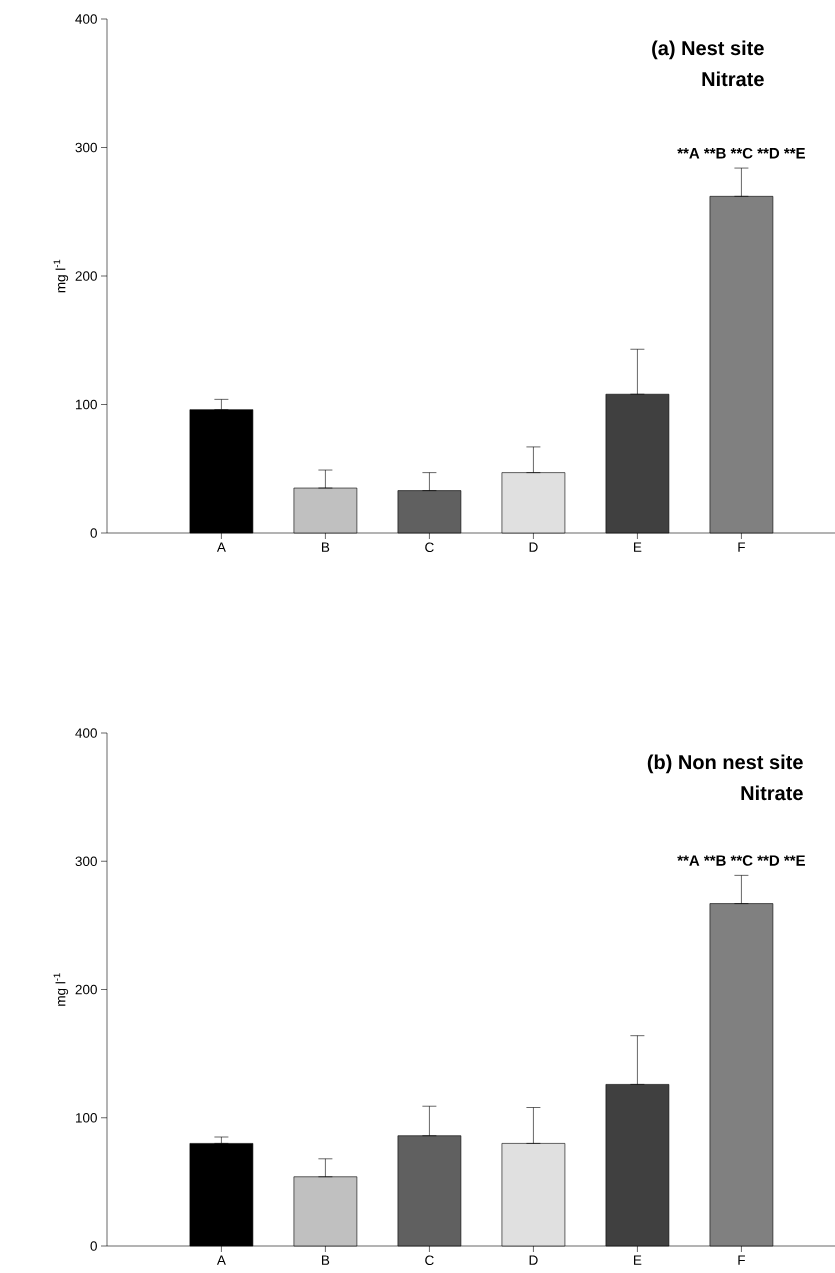 This screenshot has width=835, height=1273. Describe the element at coordinates (725, 764) in the screenshot. I see `text: (b) Non nest site` at that location.